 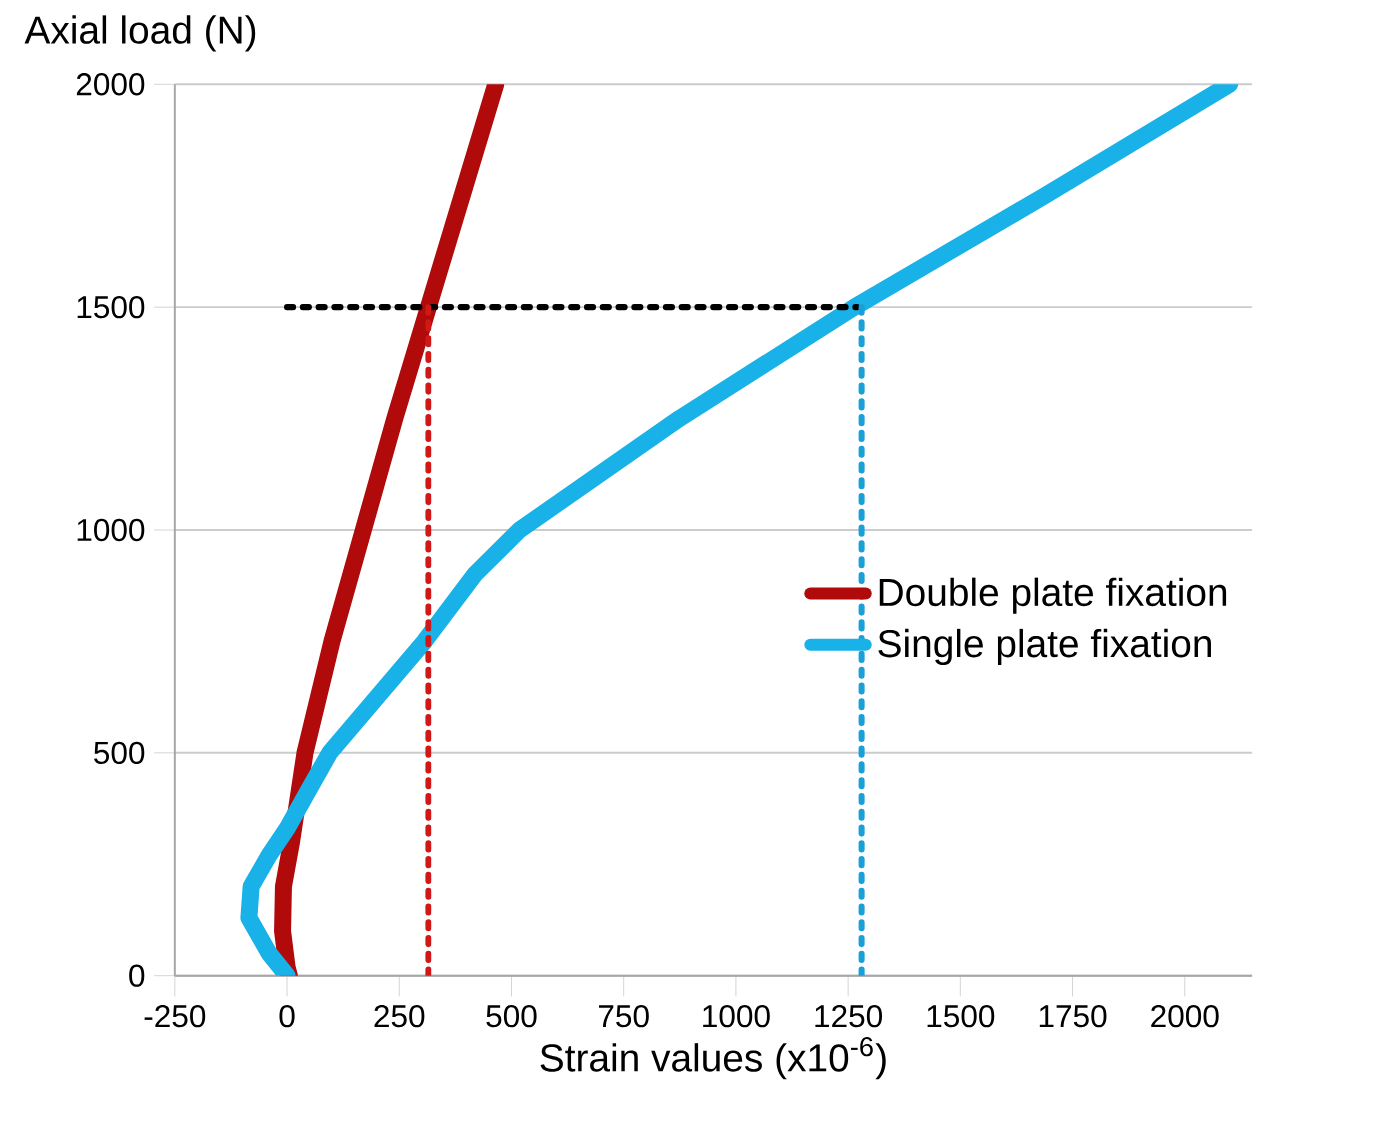 I want to click on x-tick-label: 250, so click(x=399, y=1016).